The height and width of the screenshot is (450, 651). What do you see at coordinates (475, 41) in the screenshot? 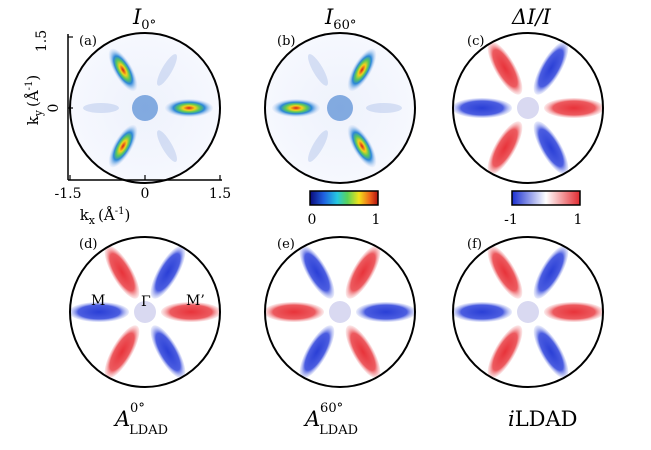
I see `letter-c: (c)` at bounding box center [475, 41].